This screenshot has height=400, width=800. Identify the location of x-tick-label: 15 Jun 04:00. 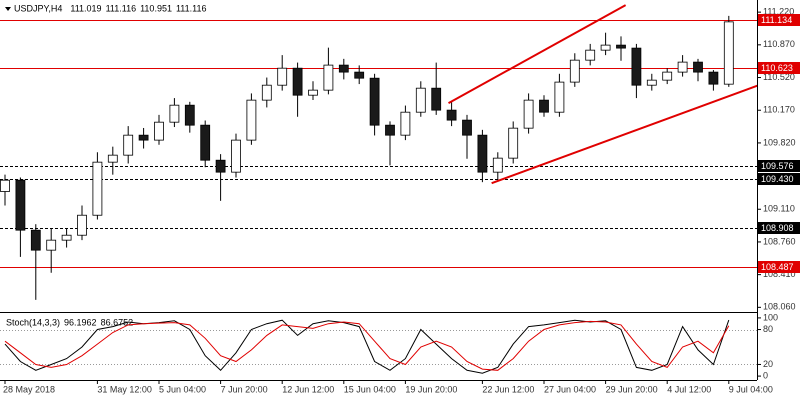
(370, 389).